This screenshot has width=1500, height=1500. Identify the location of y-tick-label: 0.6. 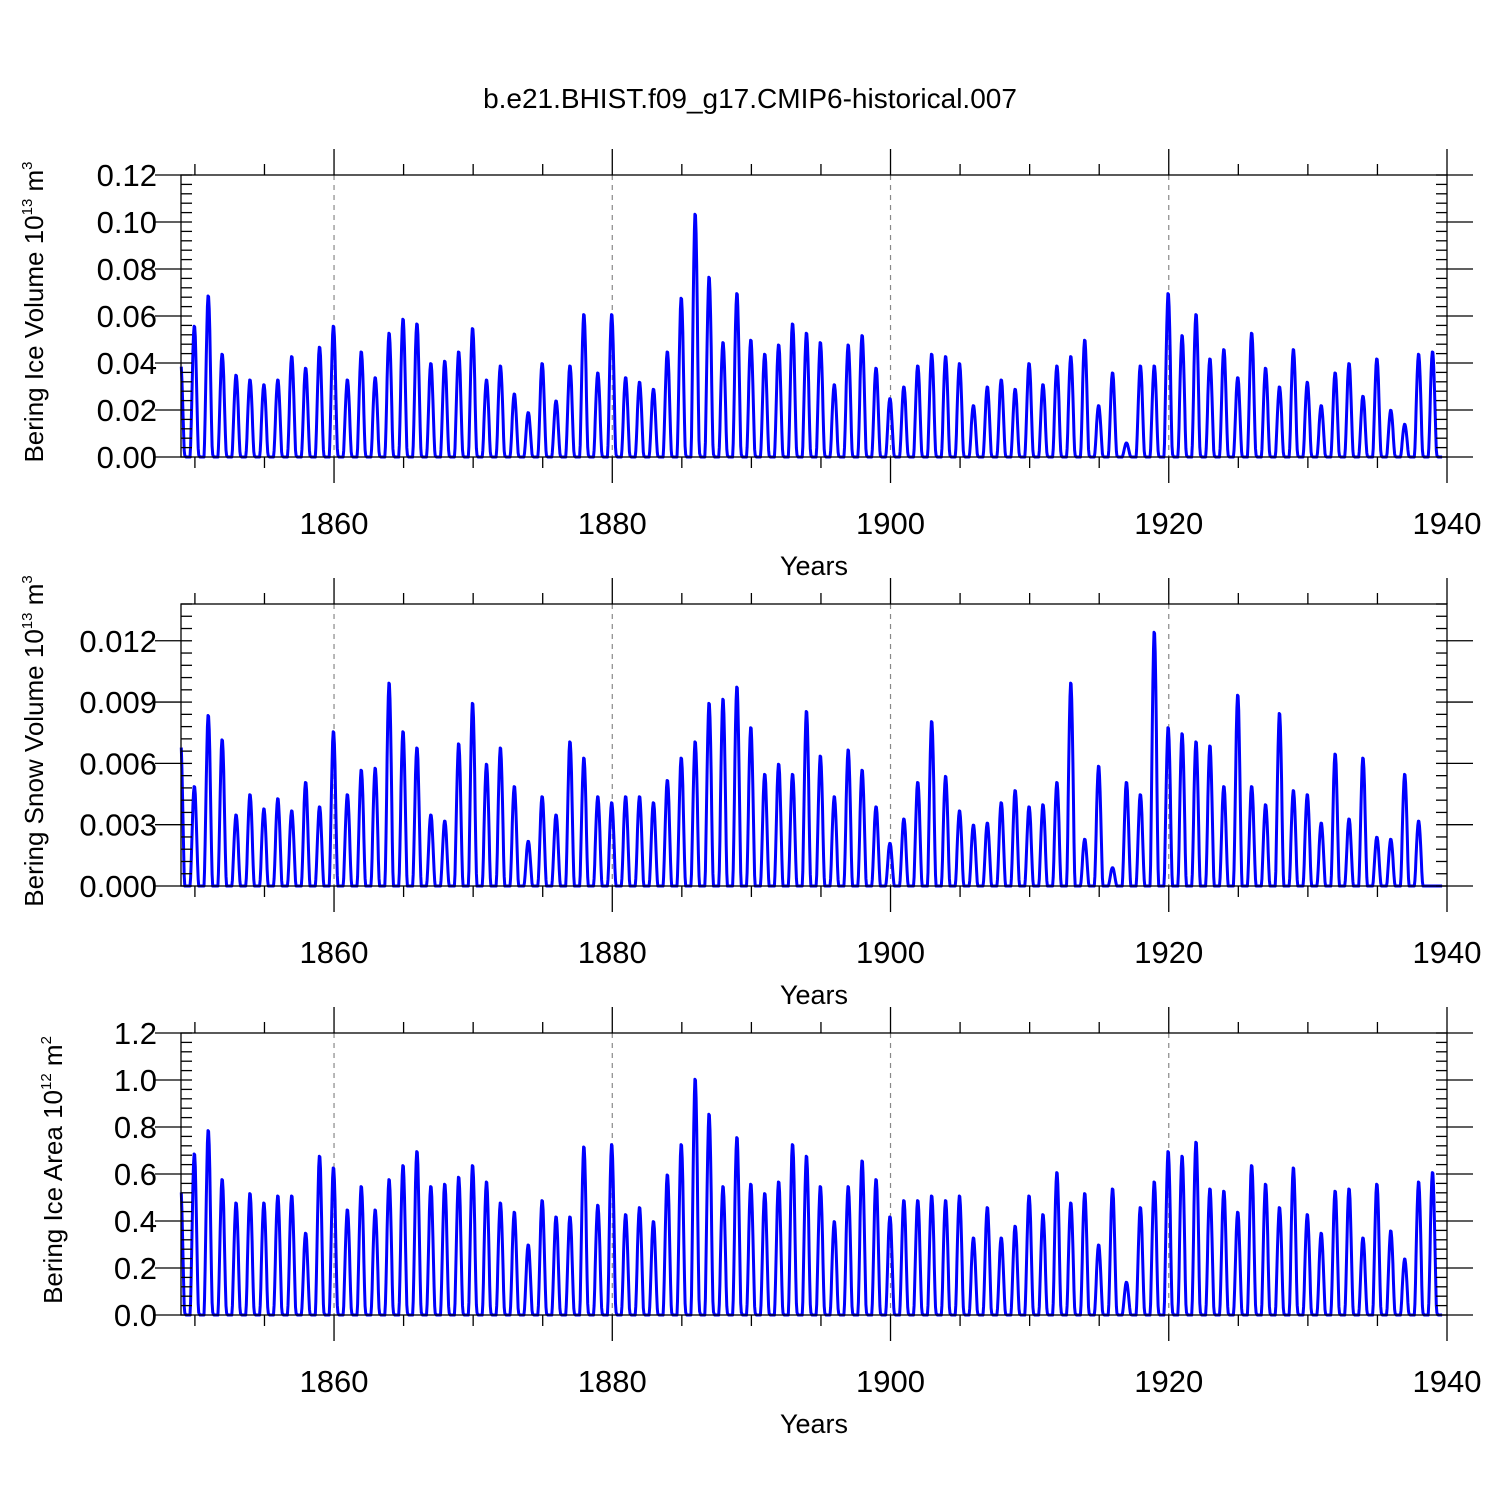
(135, 1174).